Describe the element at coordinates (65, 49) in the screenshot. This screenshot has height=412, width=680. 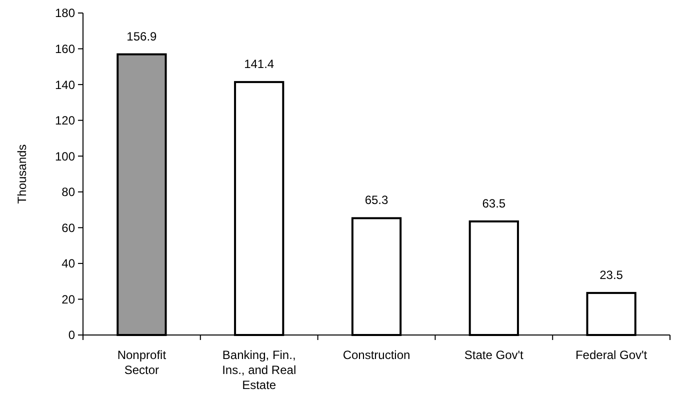
I see `y-tick-label: 160` at that location.